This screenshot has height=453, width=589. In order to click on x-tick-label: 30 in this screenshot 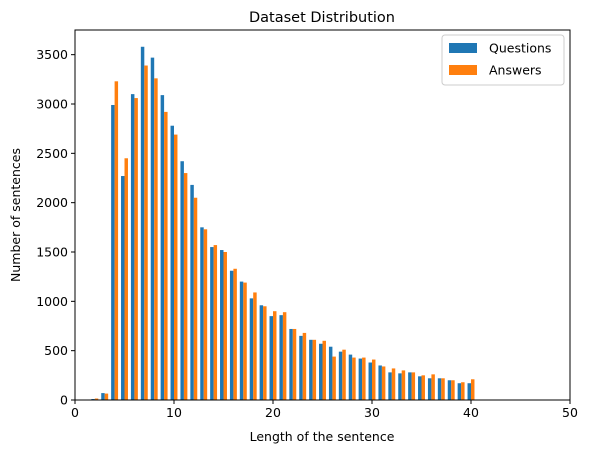, I will do `click(372, 412)`.